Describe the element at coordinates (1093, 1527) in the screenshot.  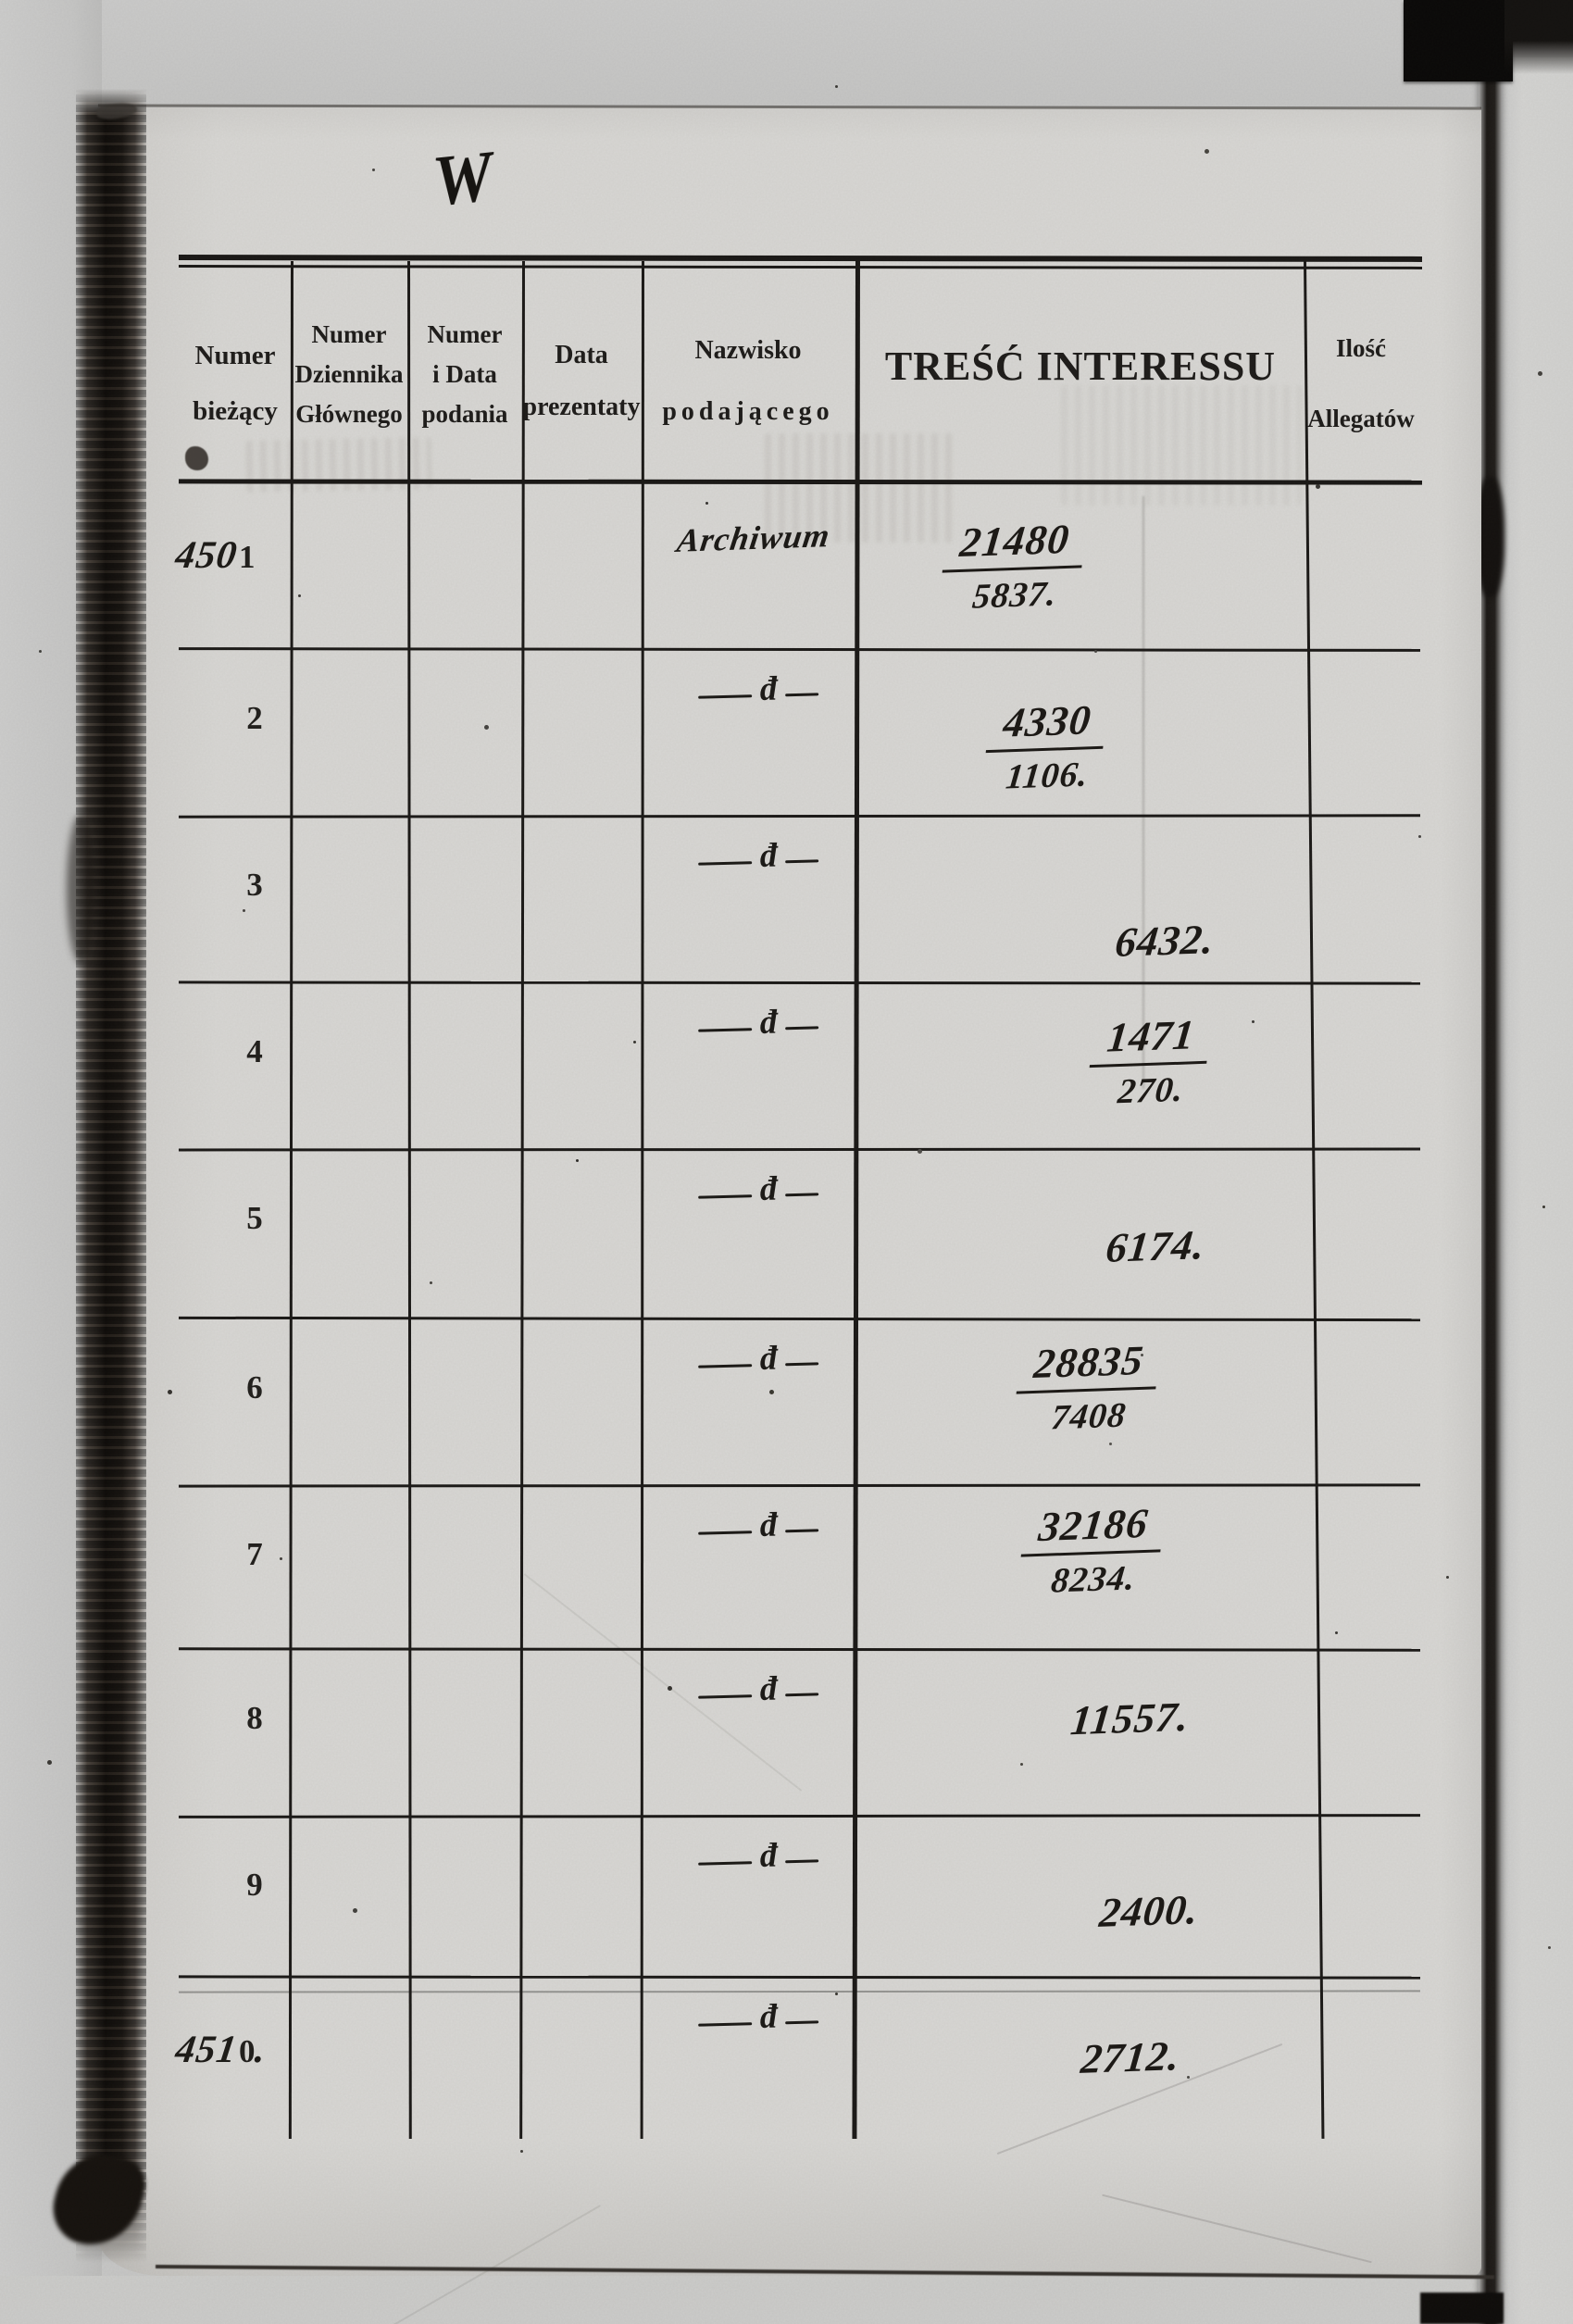
I see `value-numerator: 32186` at that location.